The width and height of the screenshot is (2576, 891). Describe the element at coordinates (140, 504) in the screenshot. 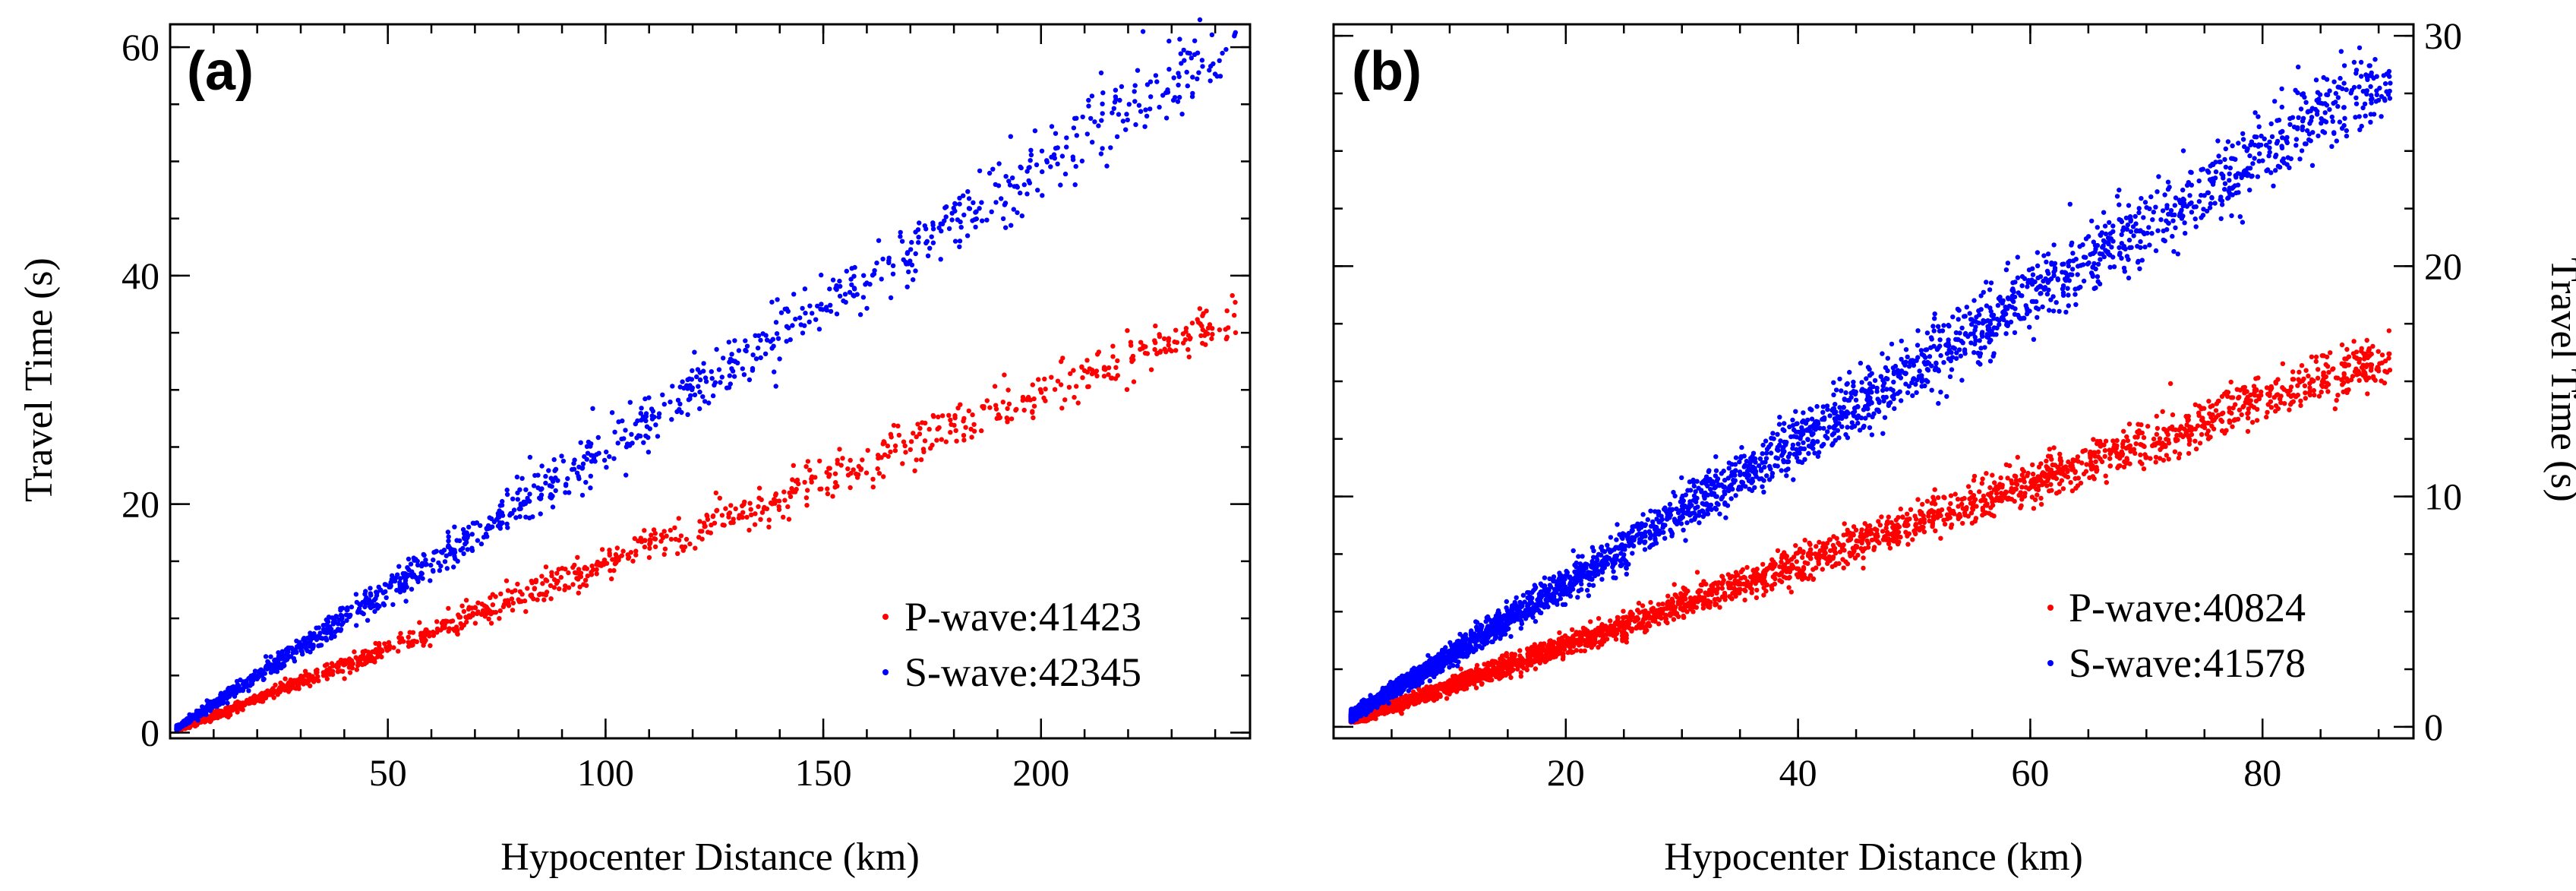

I see `y-tick-label: 20` at that location.